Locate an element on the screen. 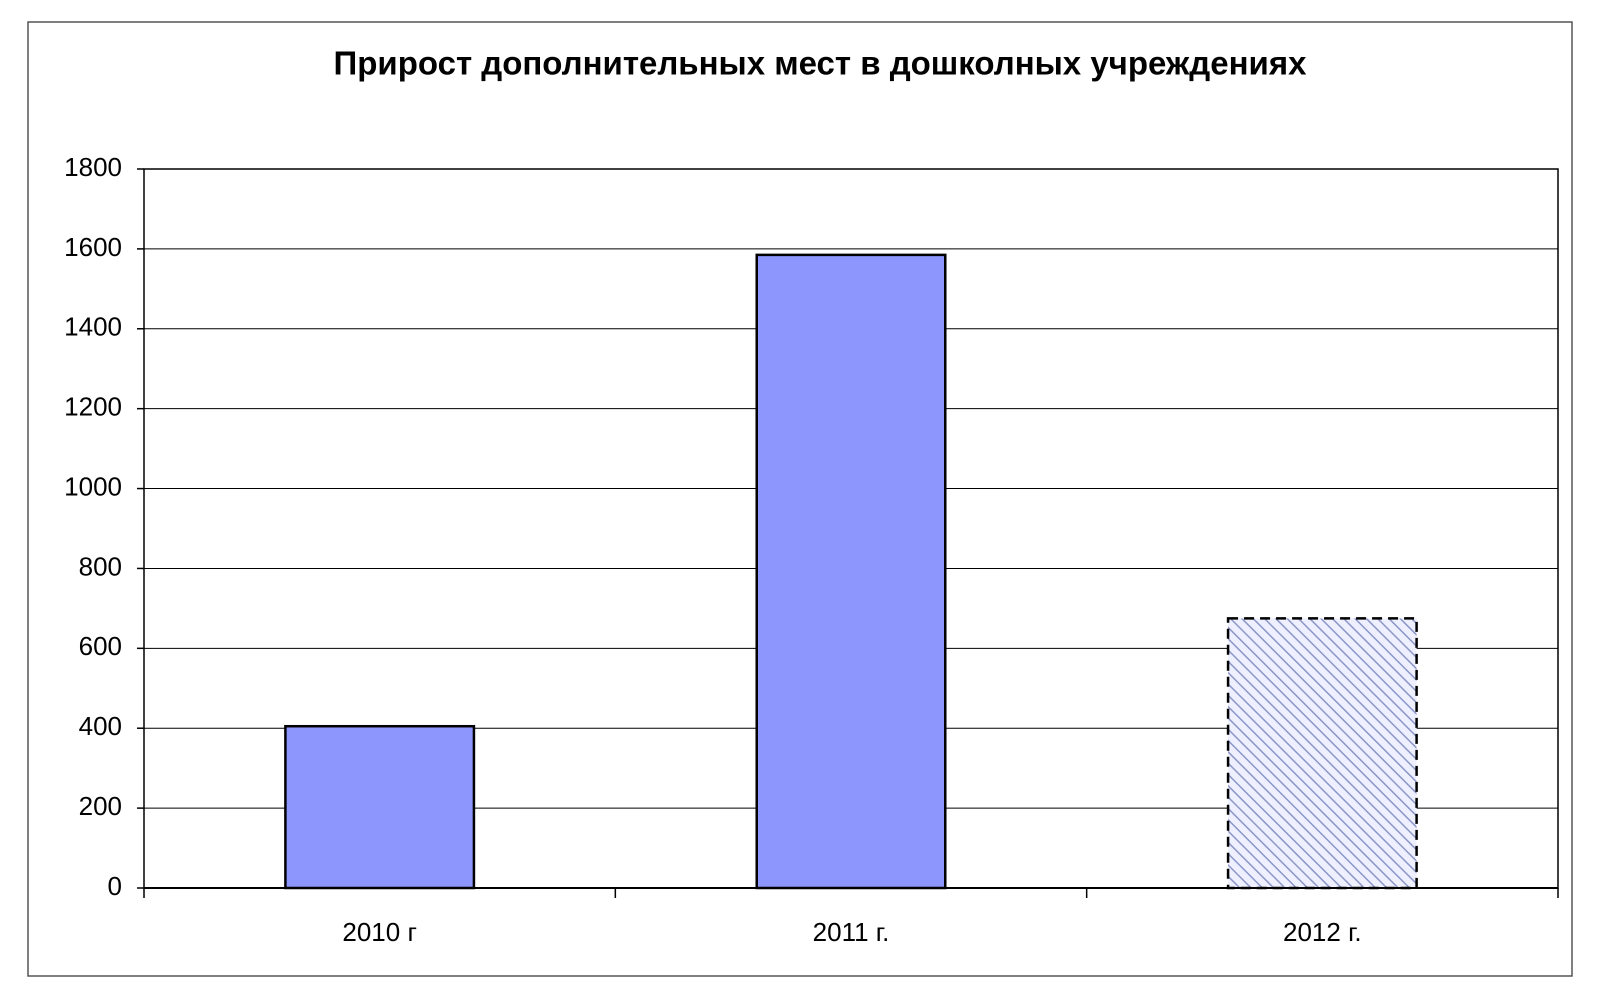 This screenshot has width=1600, height=1000. y-tick-label: 1800 is located at coordinates (93, 167).